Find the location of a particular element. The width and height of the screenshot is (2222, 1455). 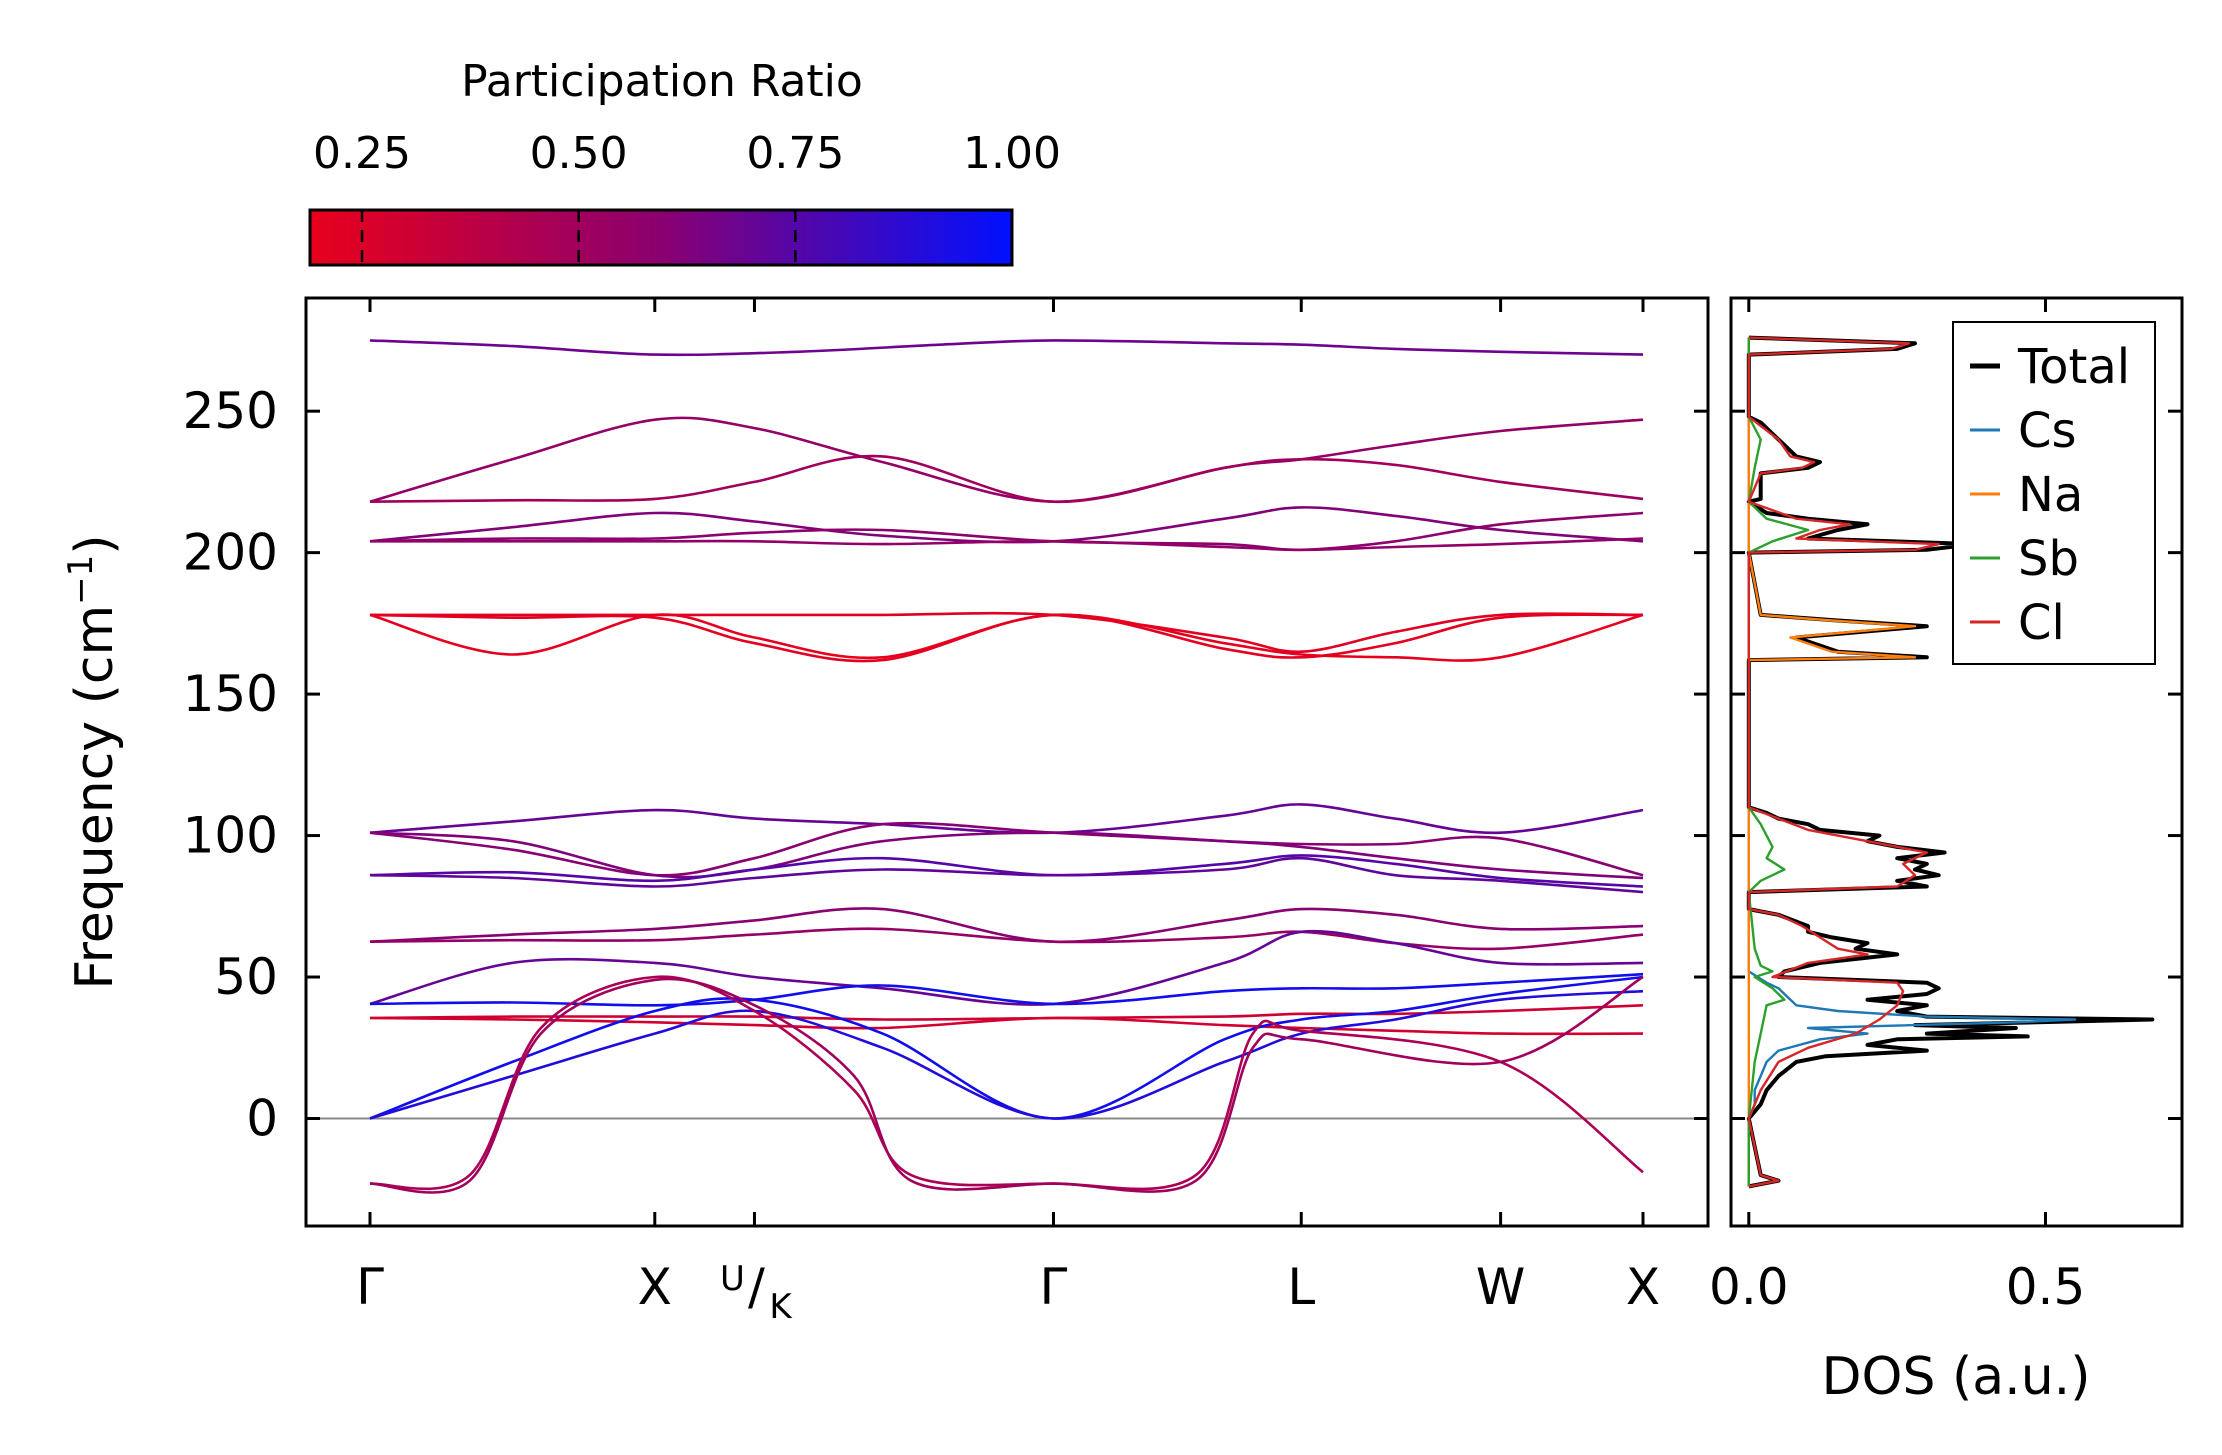

x-tick-label: W is located at coordinates (1500, 1287).